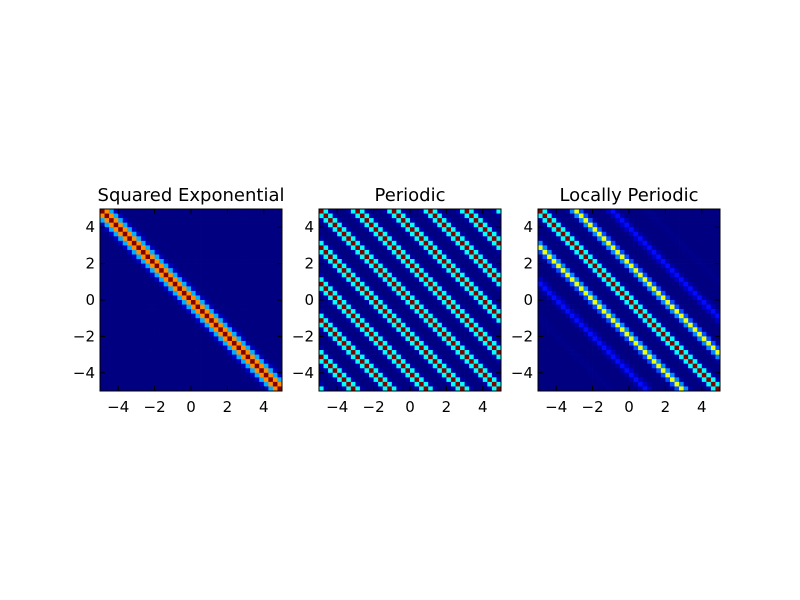  What do you see at coordinates (522, 336) in the screenshot?
I see `y-tick-label: −2` at bounding box center [522, 336].